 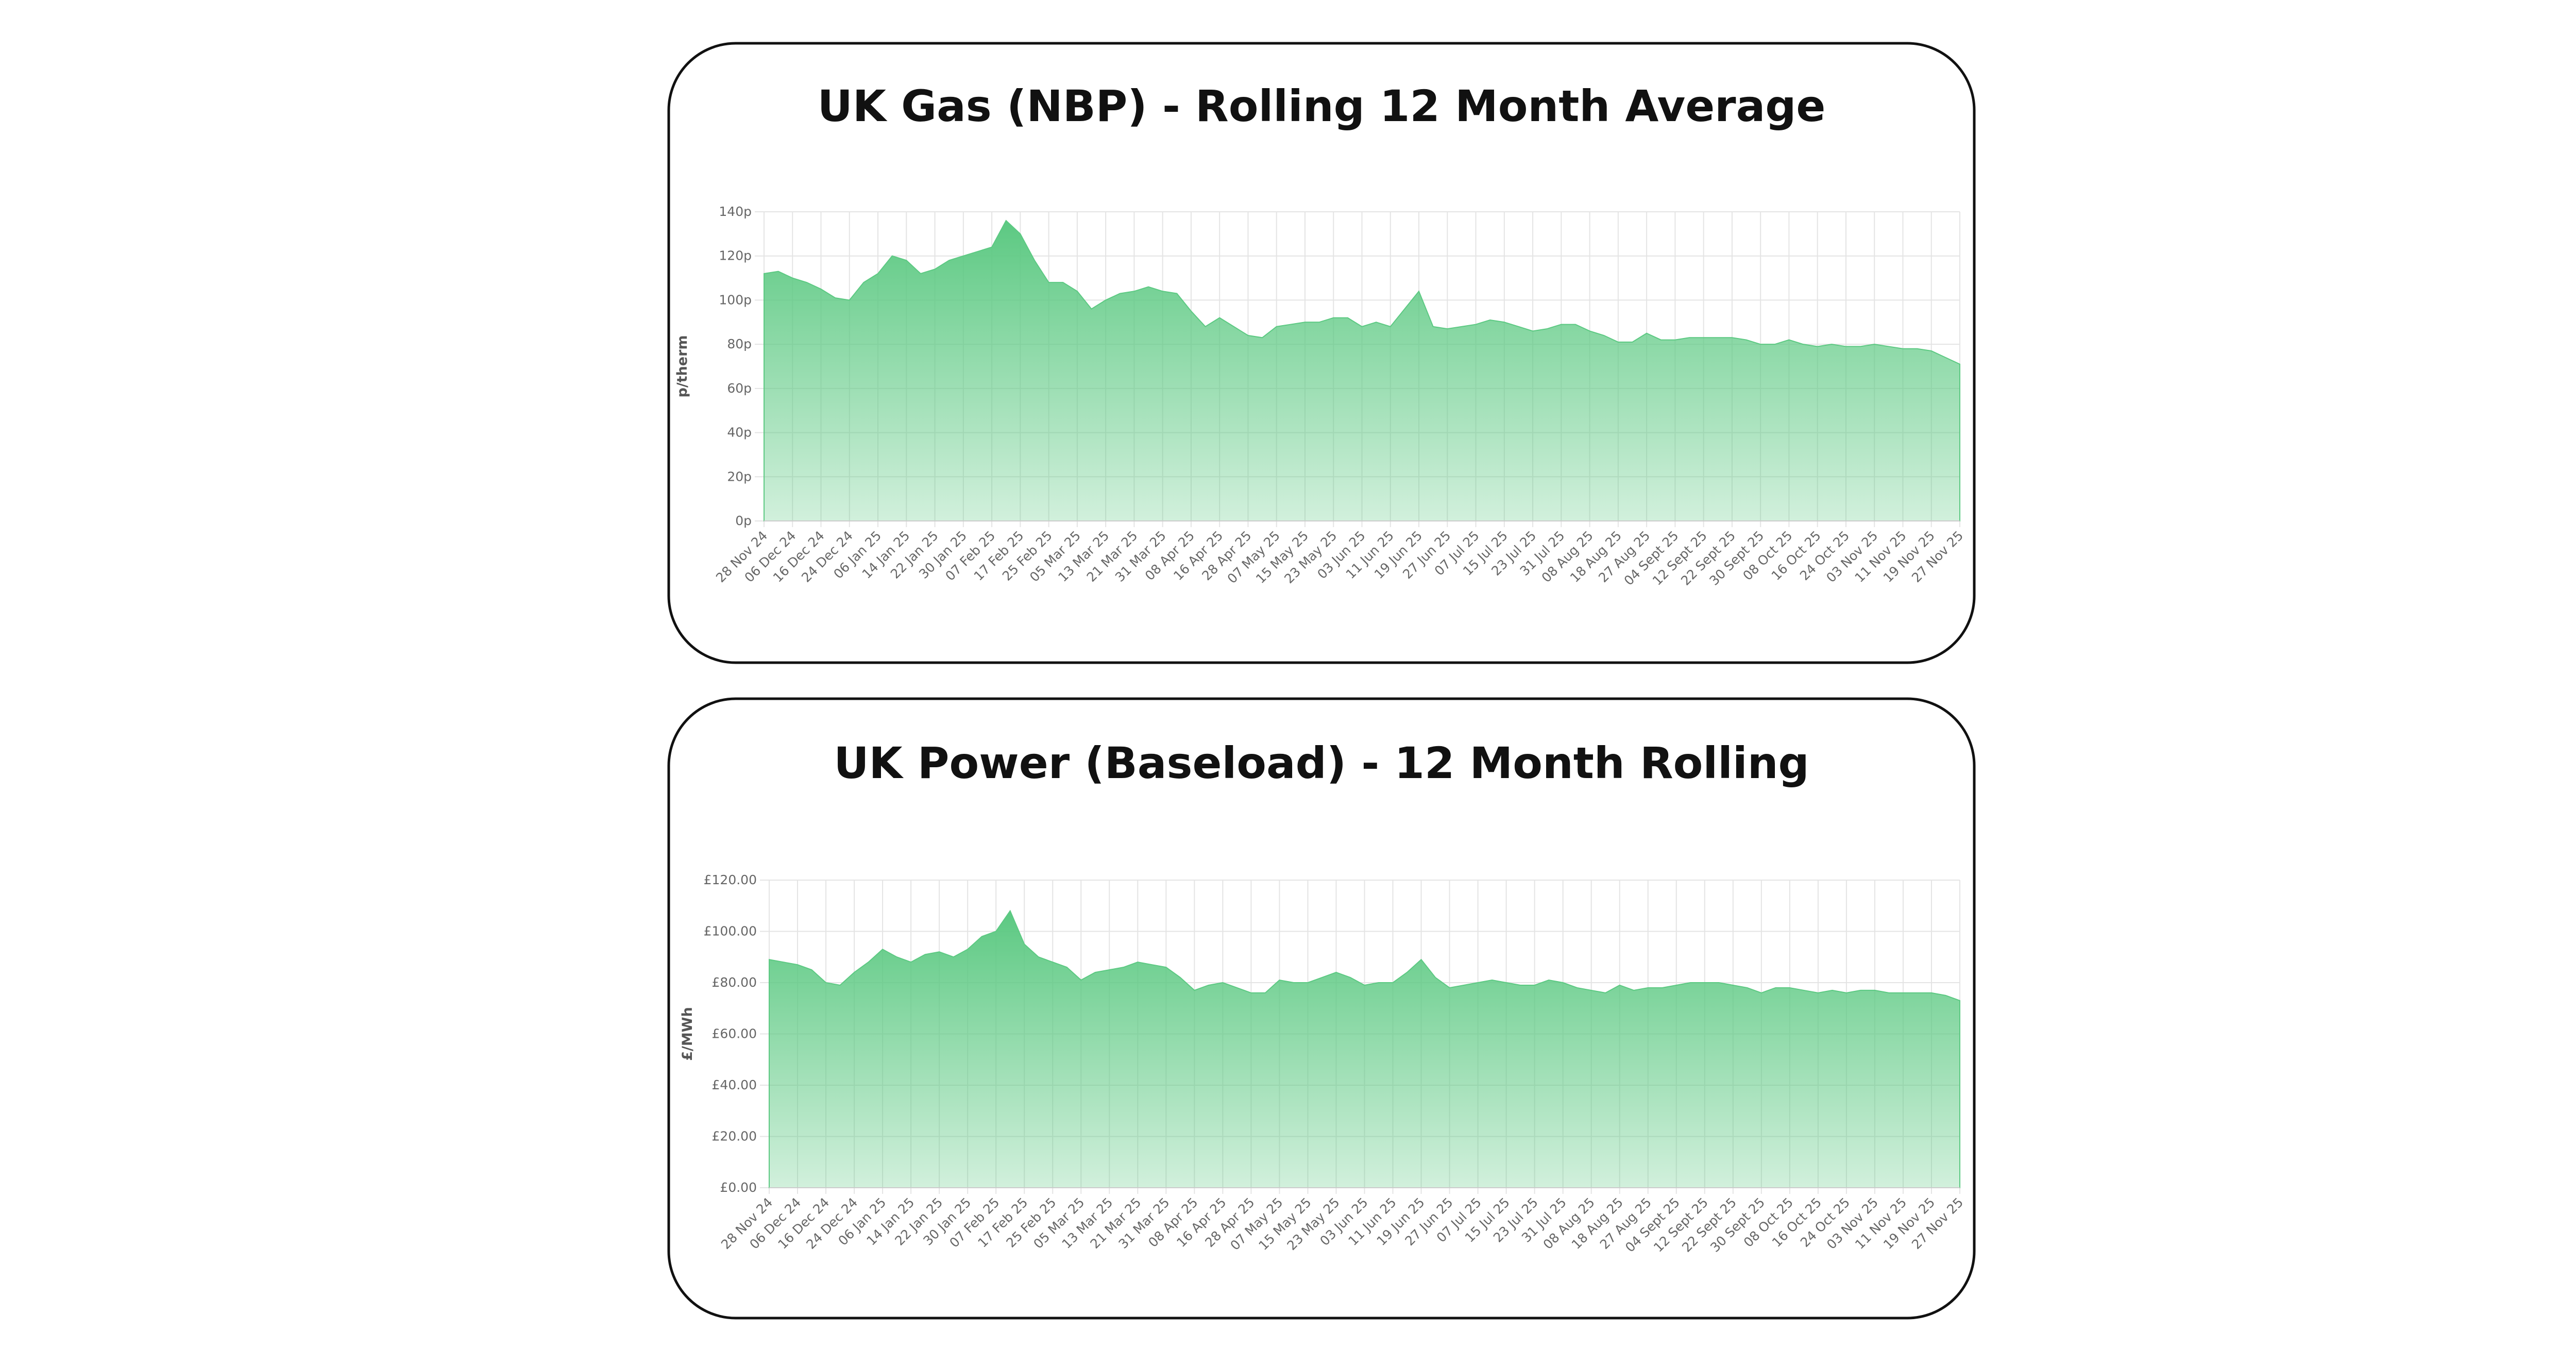 What do you see at coordinates (743, 520) in the screenshot?
I see `y-tick-label: 0p` at bounding box center [743, 520].